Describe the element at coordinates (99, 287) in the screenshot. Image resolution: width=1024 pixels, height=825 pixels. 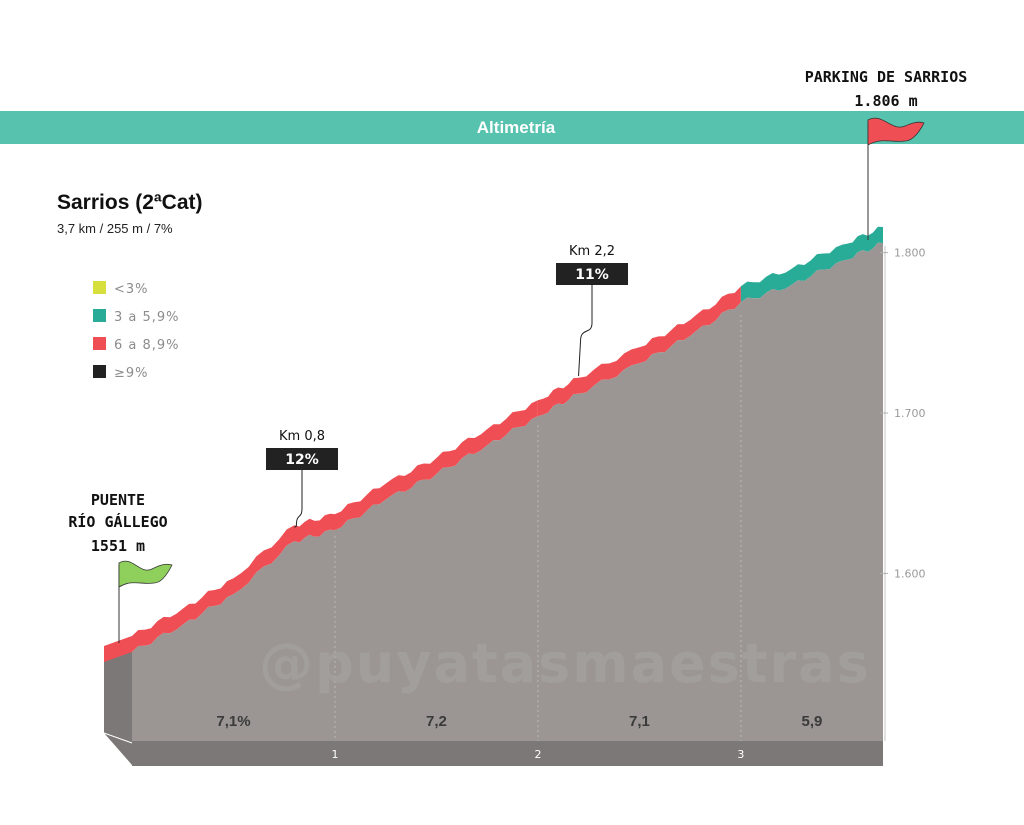
I see `legend-swatch-low` at that location.